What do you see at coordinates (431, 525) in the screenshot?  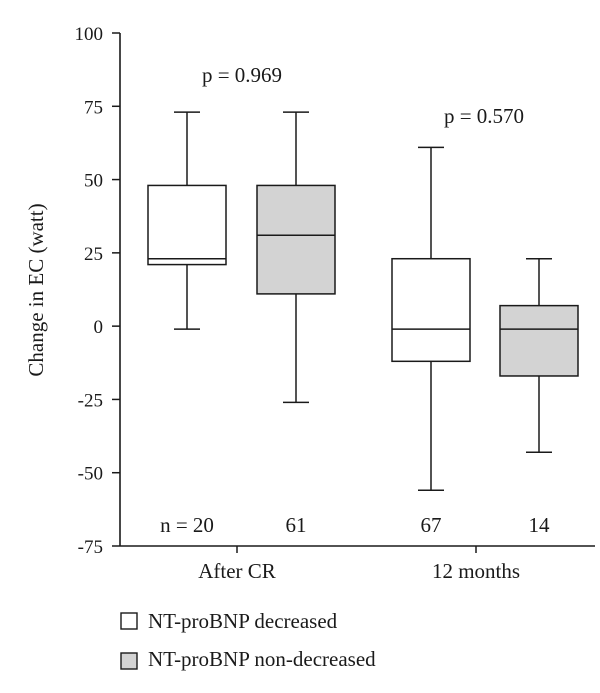 I see `sample-size-label: 67` at bounding box center [431, 525].